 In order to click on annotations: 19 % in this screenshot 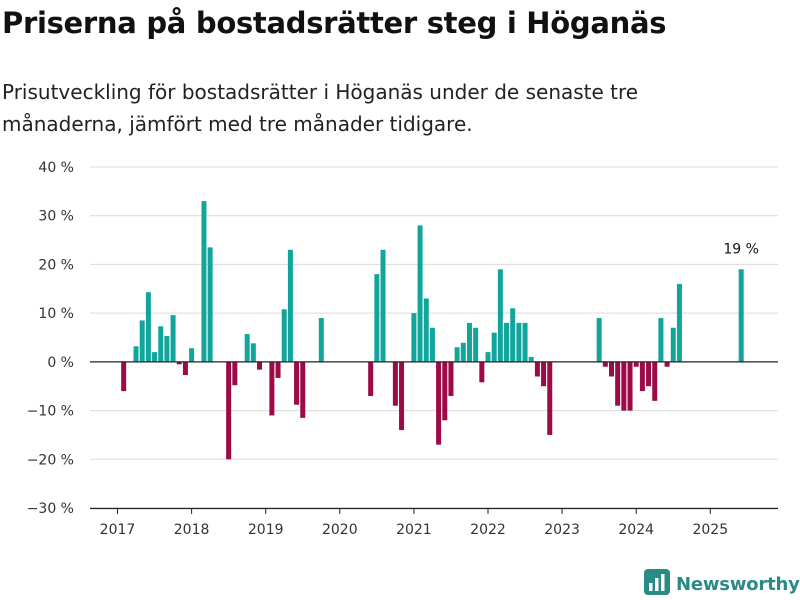, I will do `click(741, 249)`.